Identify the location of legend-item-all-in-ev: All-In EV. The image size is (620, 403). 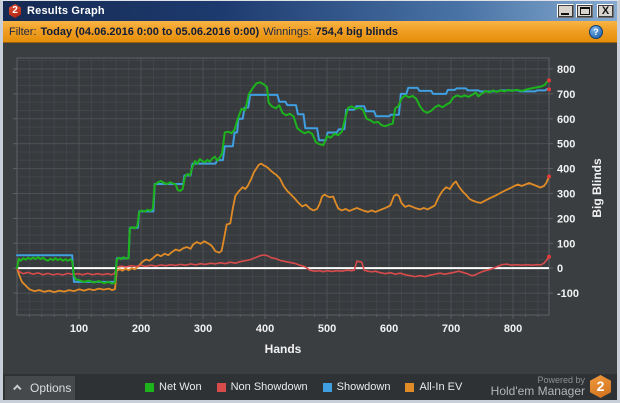
(433, 387).